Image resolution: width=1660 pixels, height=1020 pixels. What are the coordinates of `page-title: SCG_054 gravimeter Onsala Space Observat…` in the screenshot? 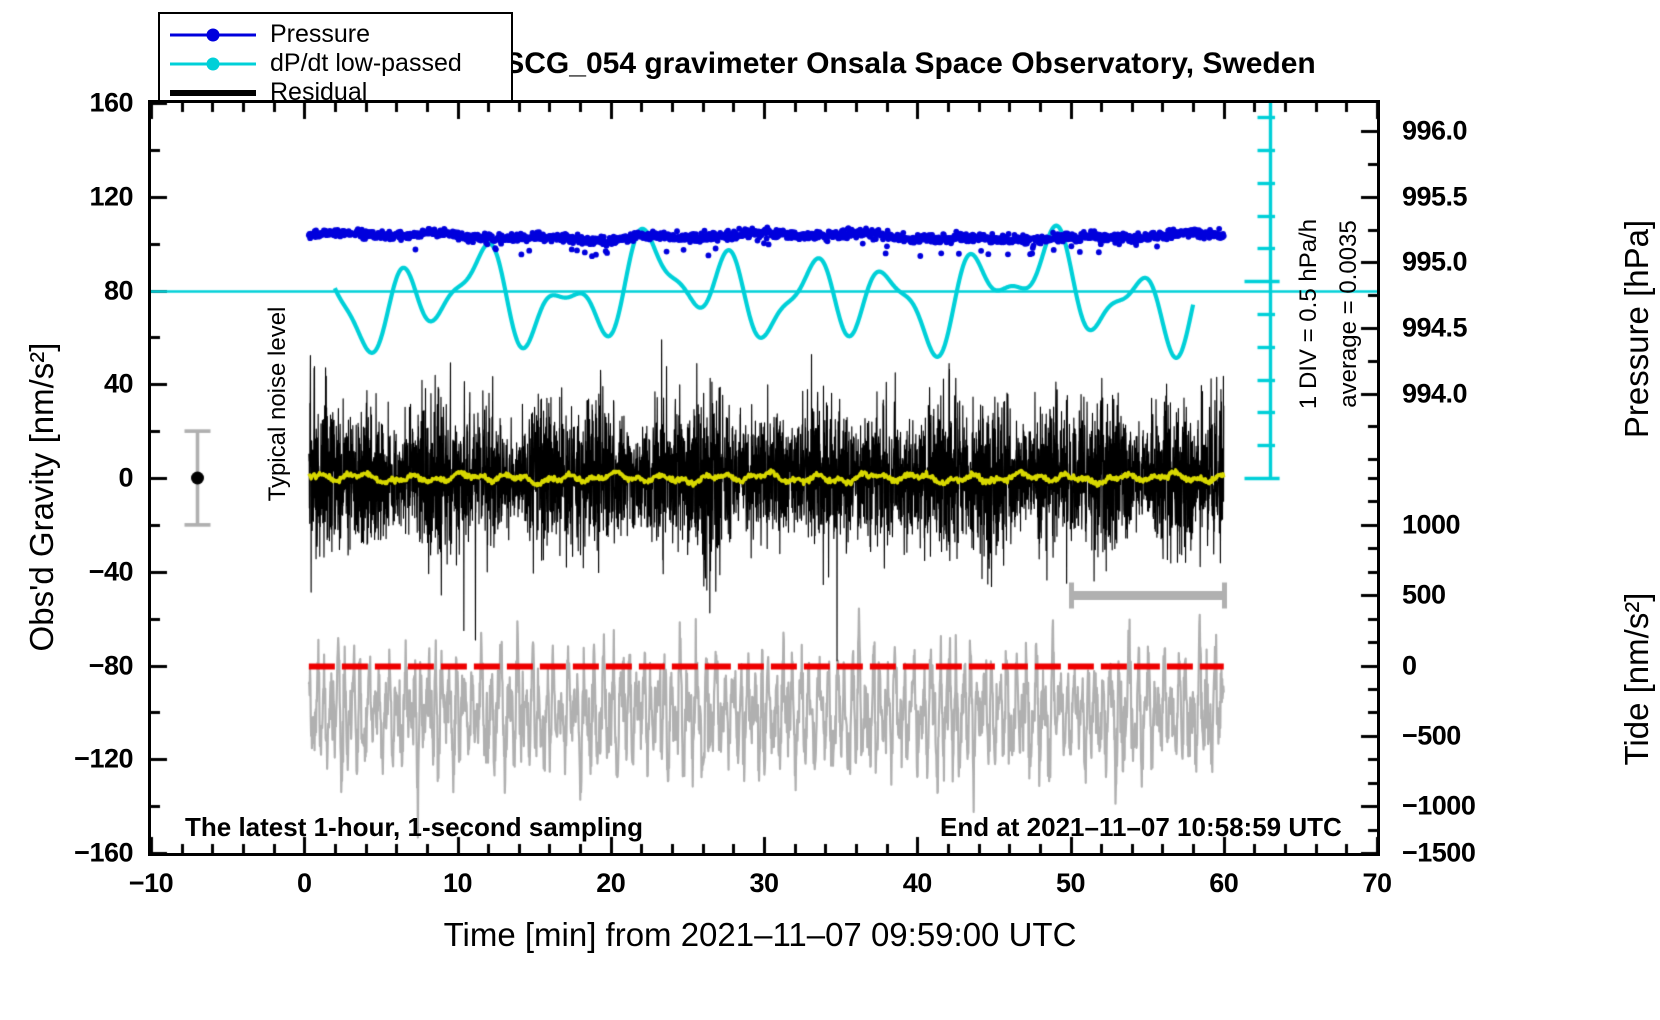 It's located at (910, 63).